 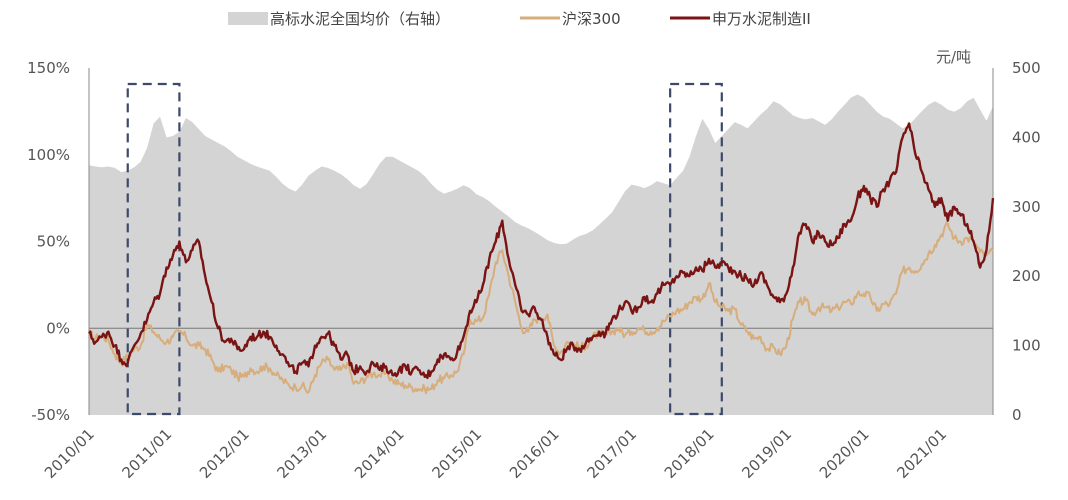 What do you see at coordinates (48, 68) in the screenshot?
I see `y-left-tick-label: 150%` at bounding box center [48, 68].